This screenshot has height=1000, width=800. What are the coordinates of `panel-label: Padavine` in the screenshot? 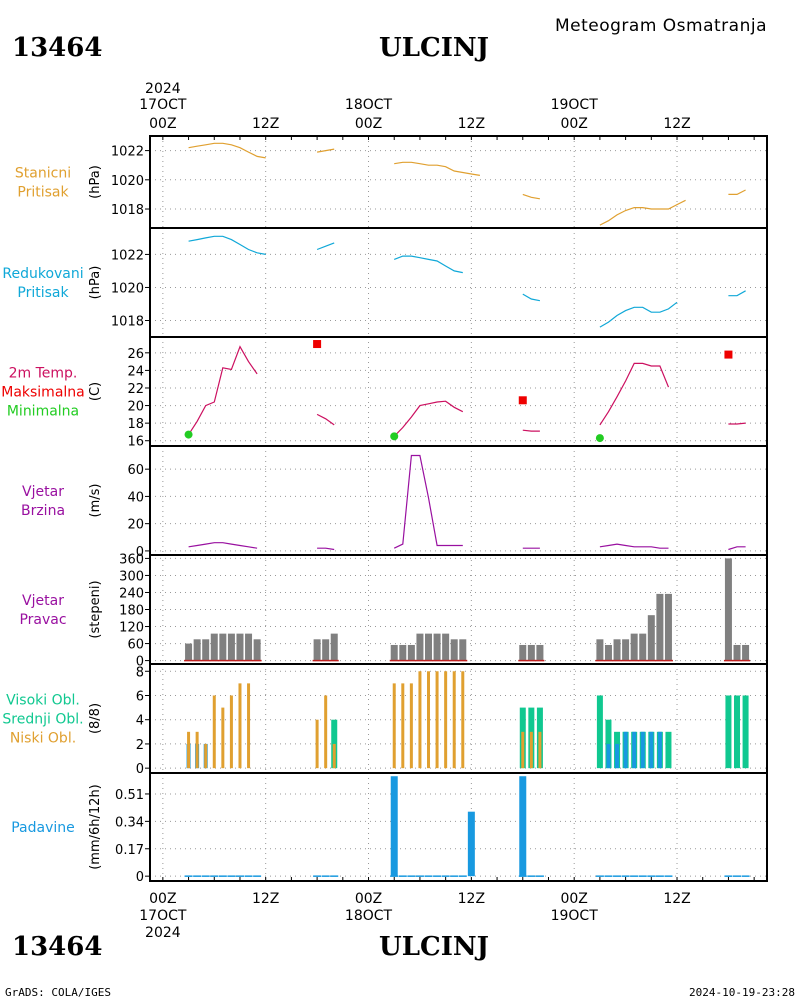 It's located at (43, 828).